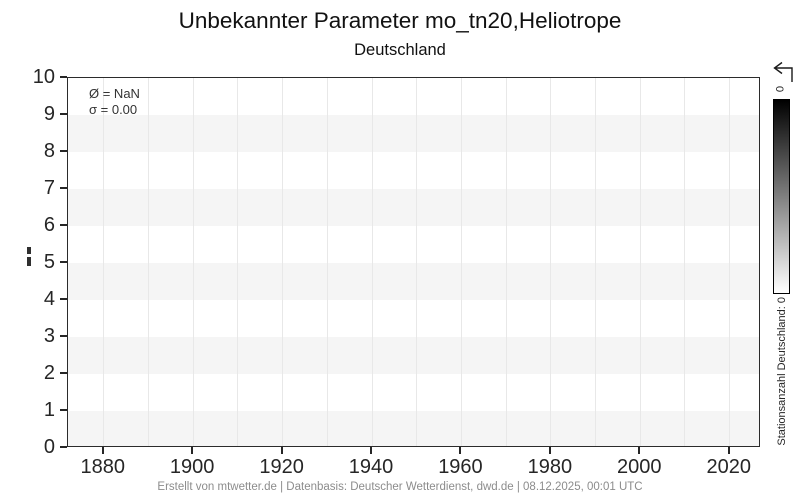 This screenshot has height=500, width=800. Describe the element at coordinates (281, 467) in the screenshot. I see `x-axis-tick-label: 1920` at that location.